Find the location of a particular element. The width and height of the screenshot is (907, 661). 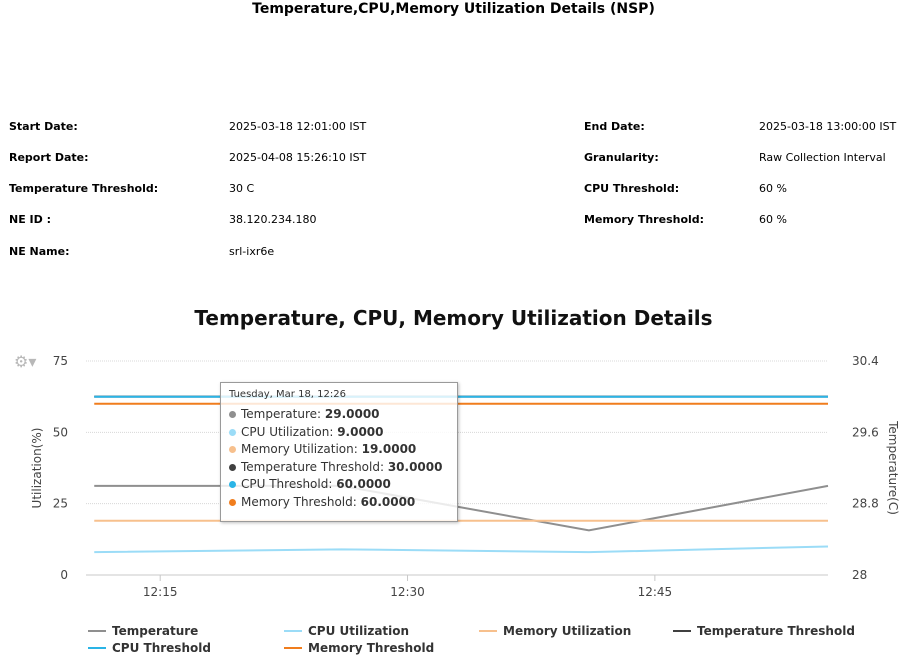

y-tick-label: 25 is located at coordinates (60, 504).